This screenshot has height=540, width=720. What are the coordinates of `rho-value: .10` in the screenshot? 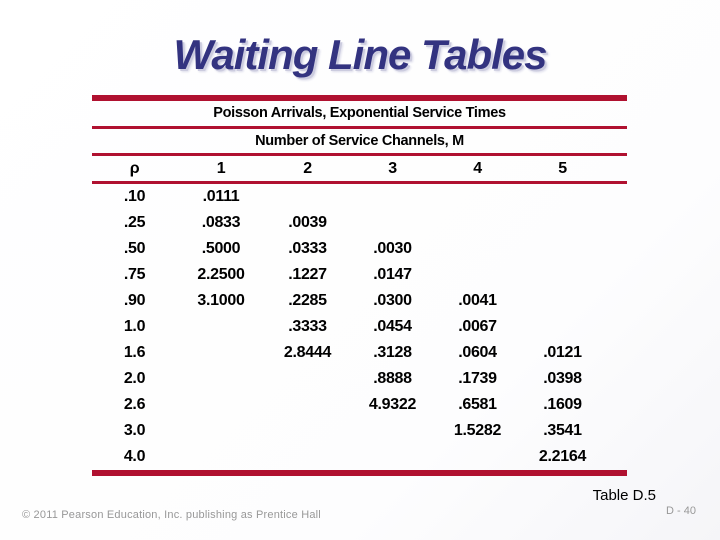 It's located at (134, 196).